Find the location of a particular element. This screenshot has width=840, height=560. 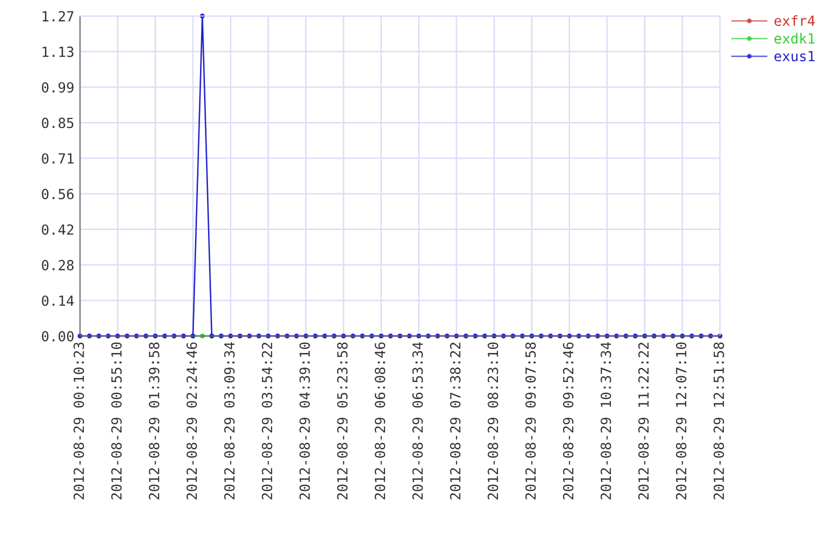

x-tick-label: 2012-08-29 01:39:58 is located at coordinates (154, 421).